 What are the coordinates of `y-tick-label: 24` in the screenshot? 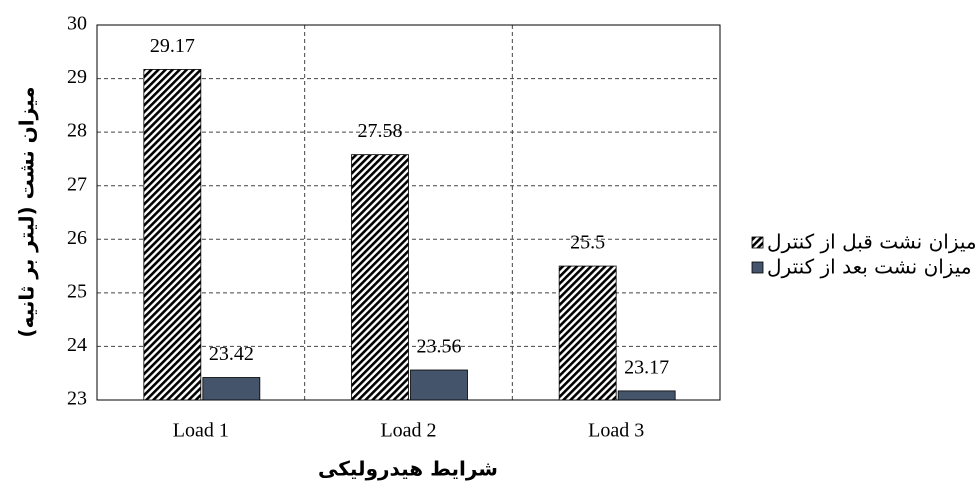 It's located at (77, 345).